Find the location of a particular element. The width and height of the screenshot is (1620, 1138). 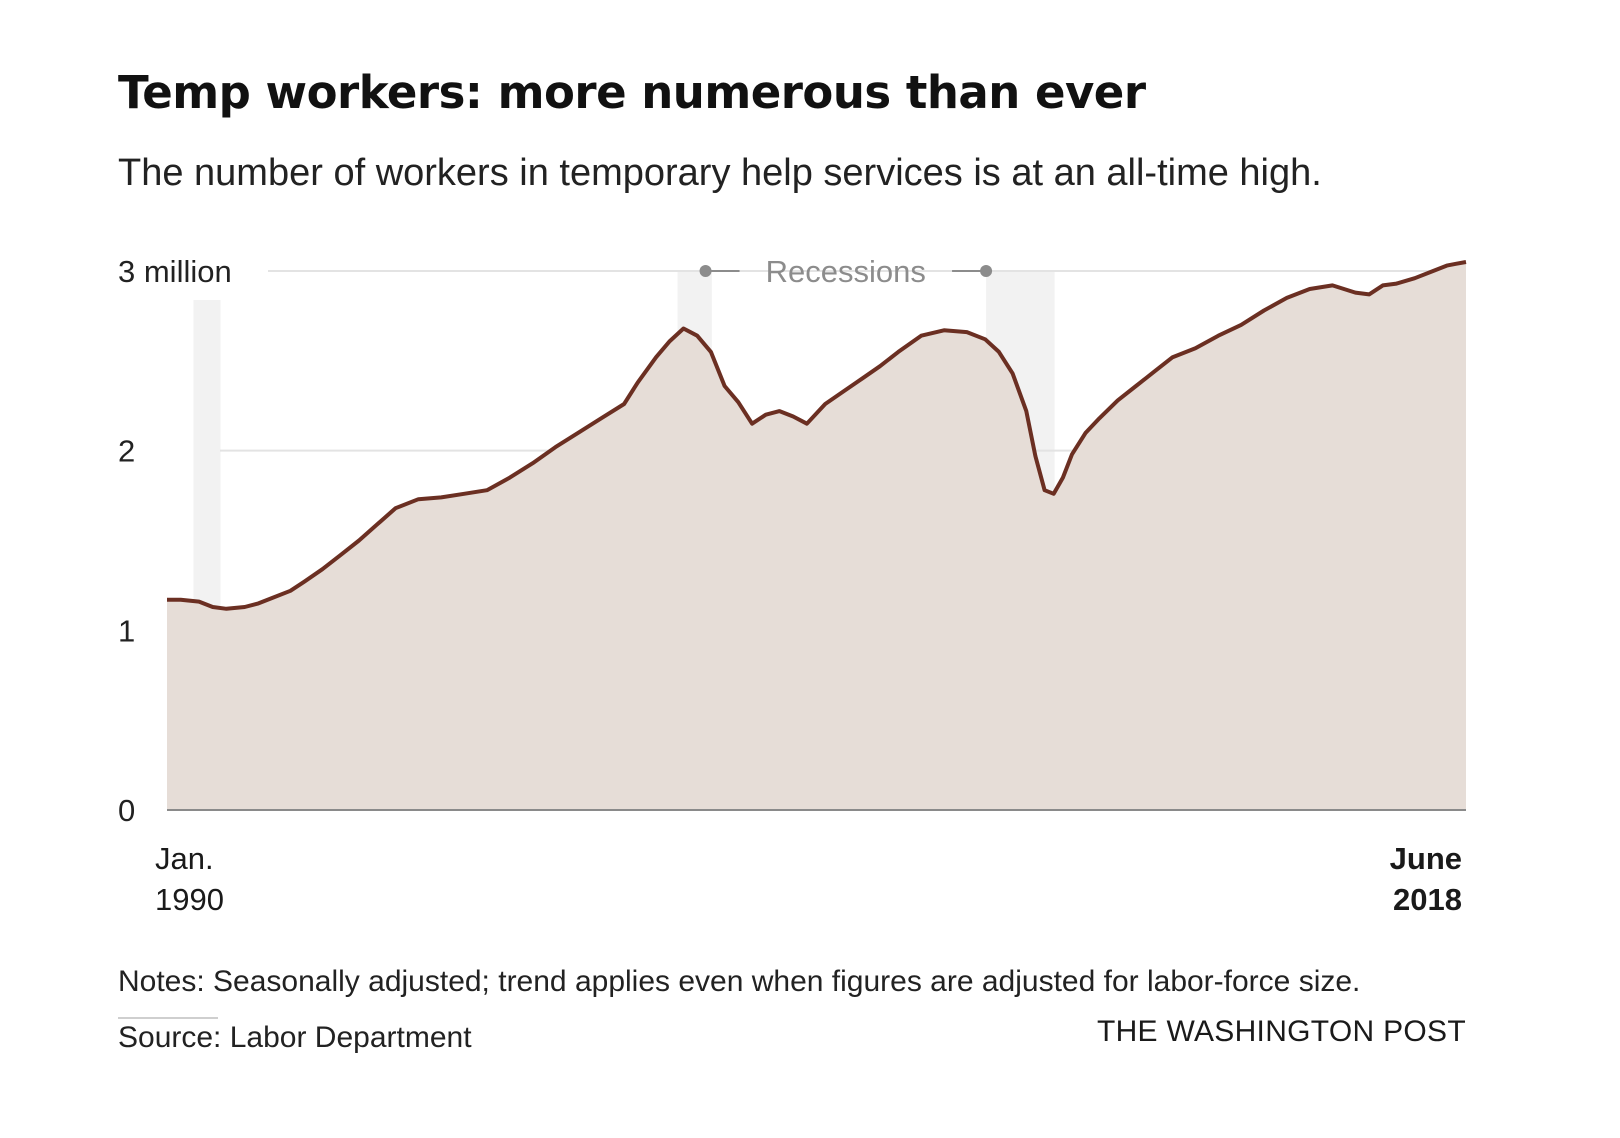

y-tick-label: 2 is located at coordinates (126, 451).